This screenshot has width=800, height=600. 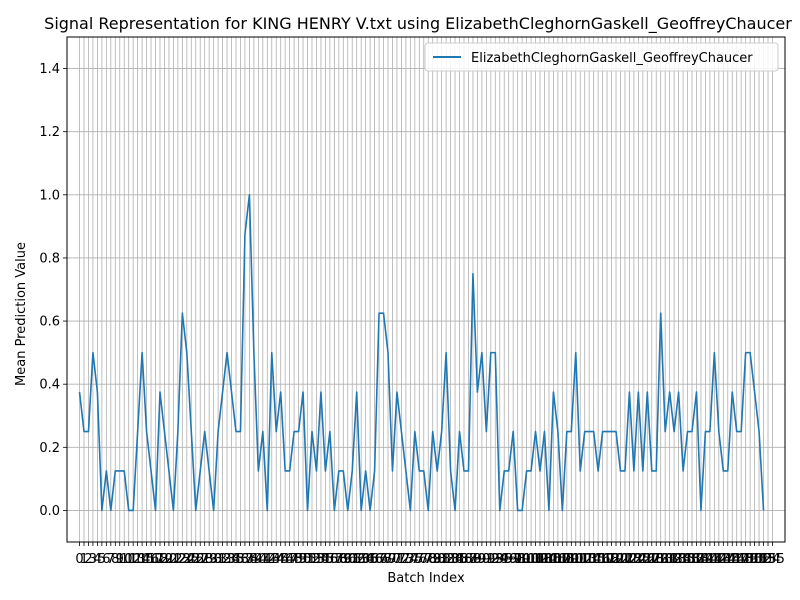 What do you see at coordinates (347, 559) in the screenshot?
I see `x-tick-label: 60` at bounding box center [347, 559].